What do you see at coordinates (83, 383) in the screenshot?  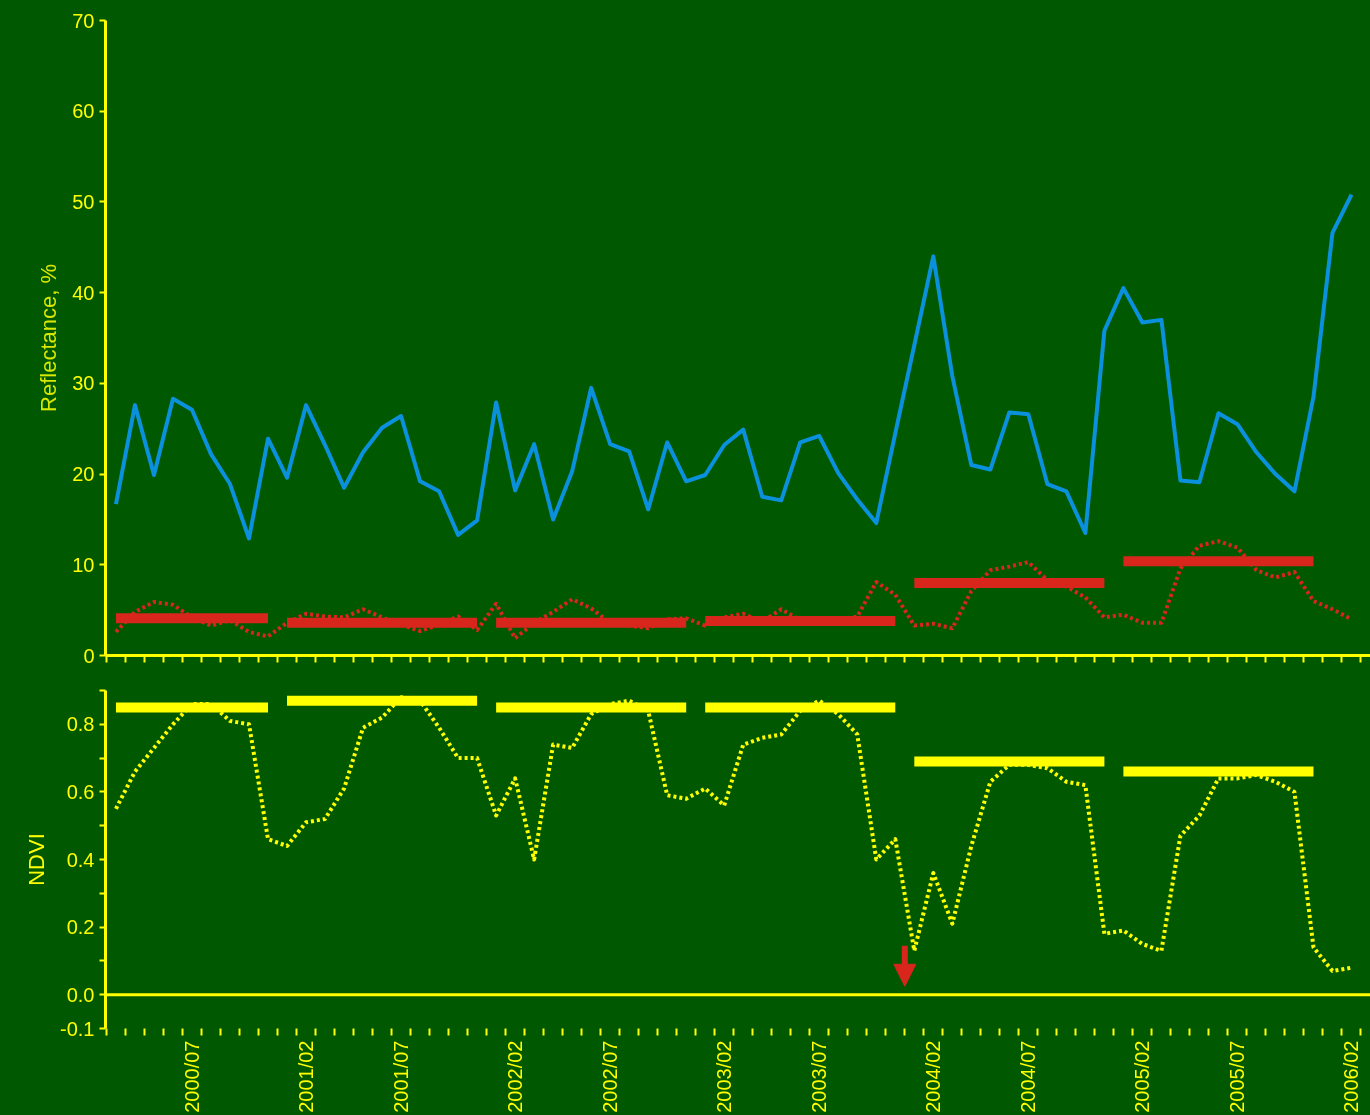 I see `y-tick-label: 30` at bounding box center [83, 383].